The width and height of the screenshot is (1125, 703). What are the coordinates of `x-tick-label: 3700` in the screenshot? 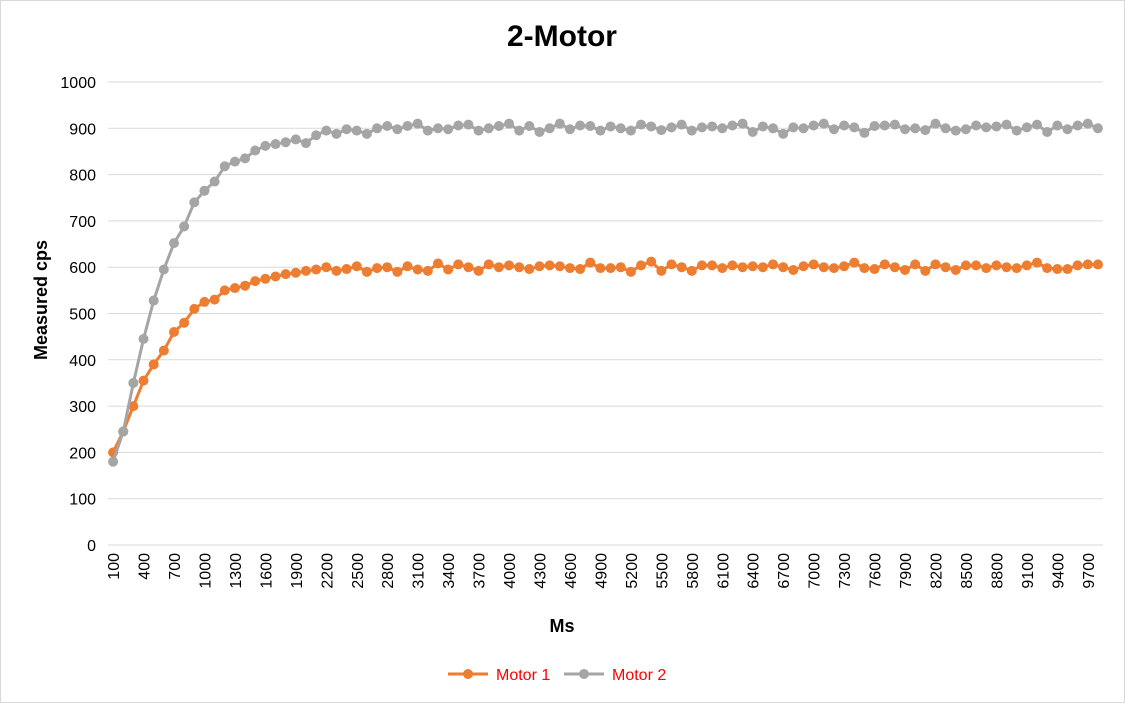 It's located at (480, 571).